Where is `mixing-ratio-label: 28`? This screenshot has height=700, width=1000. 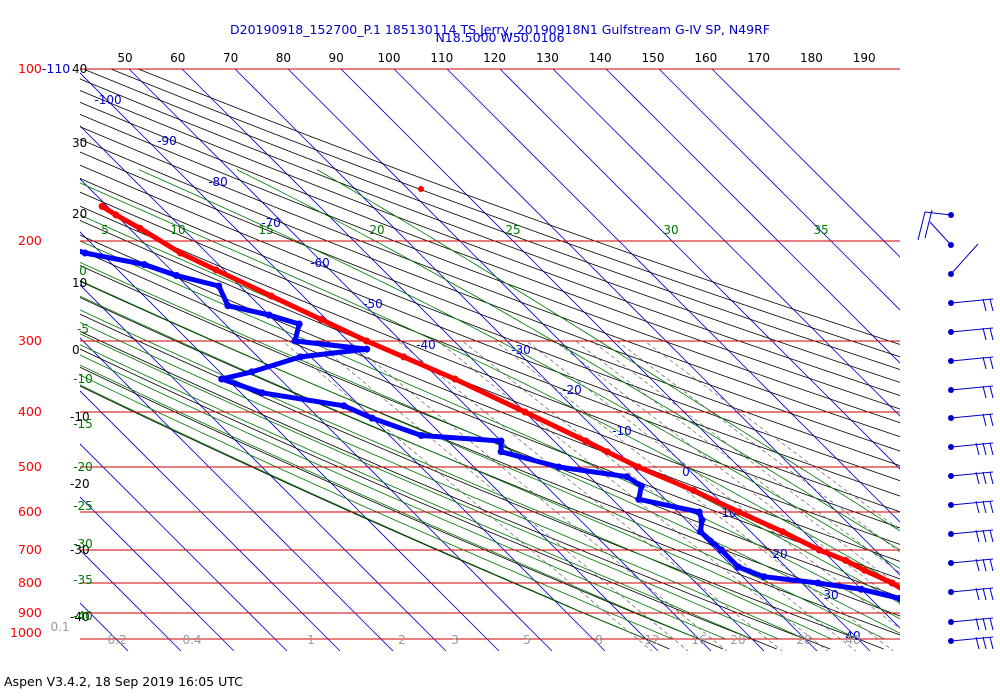
mixing-ratio-label: 28 is located at coordinates (803, 640).